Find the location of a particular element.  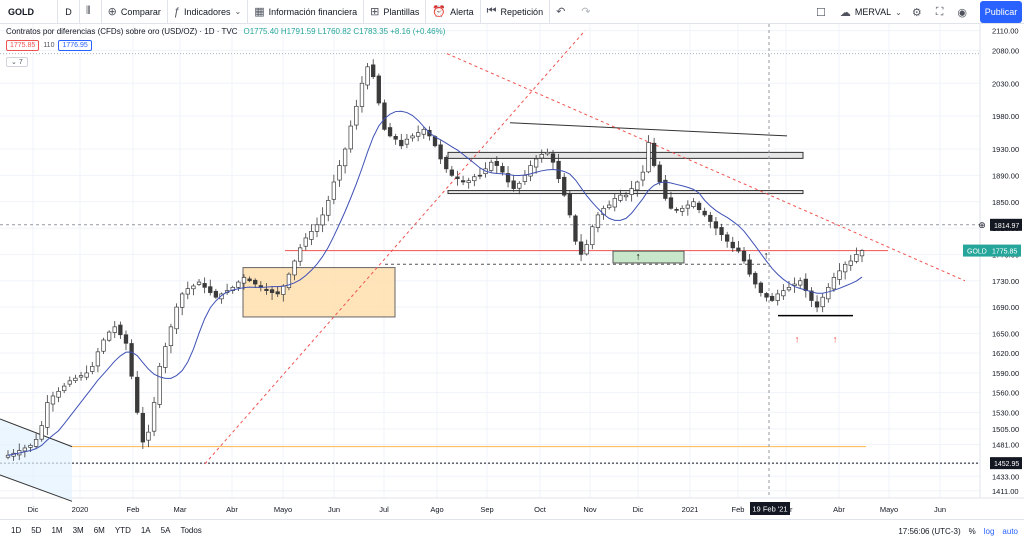

channel-bottom-line is located at coordinates (36, 488).